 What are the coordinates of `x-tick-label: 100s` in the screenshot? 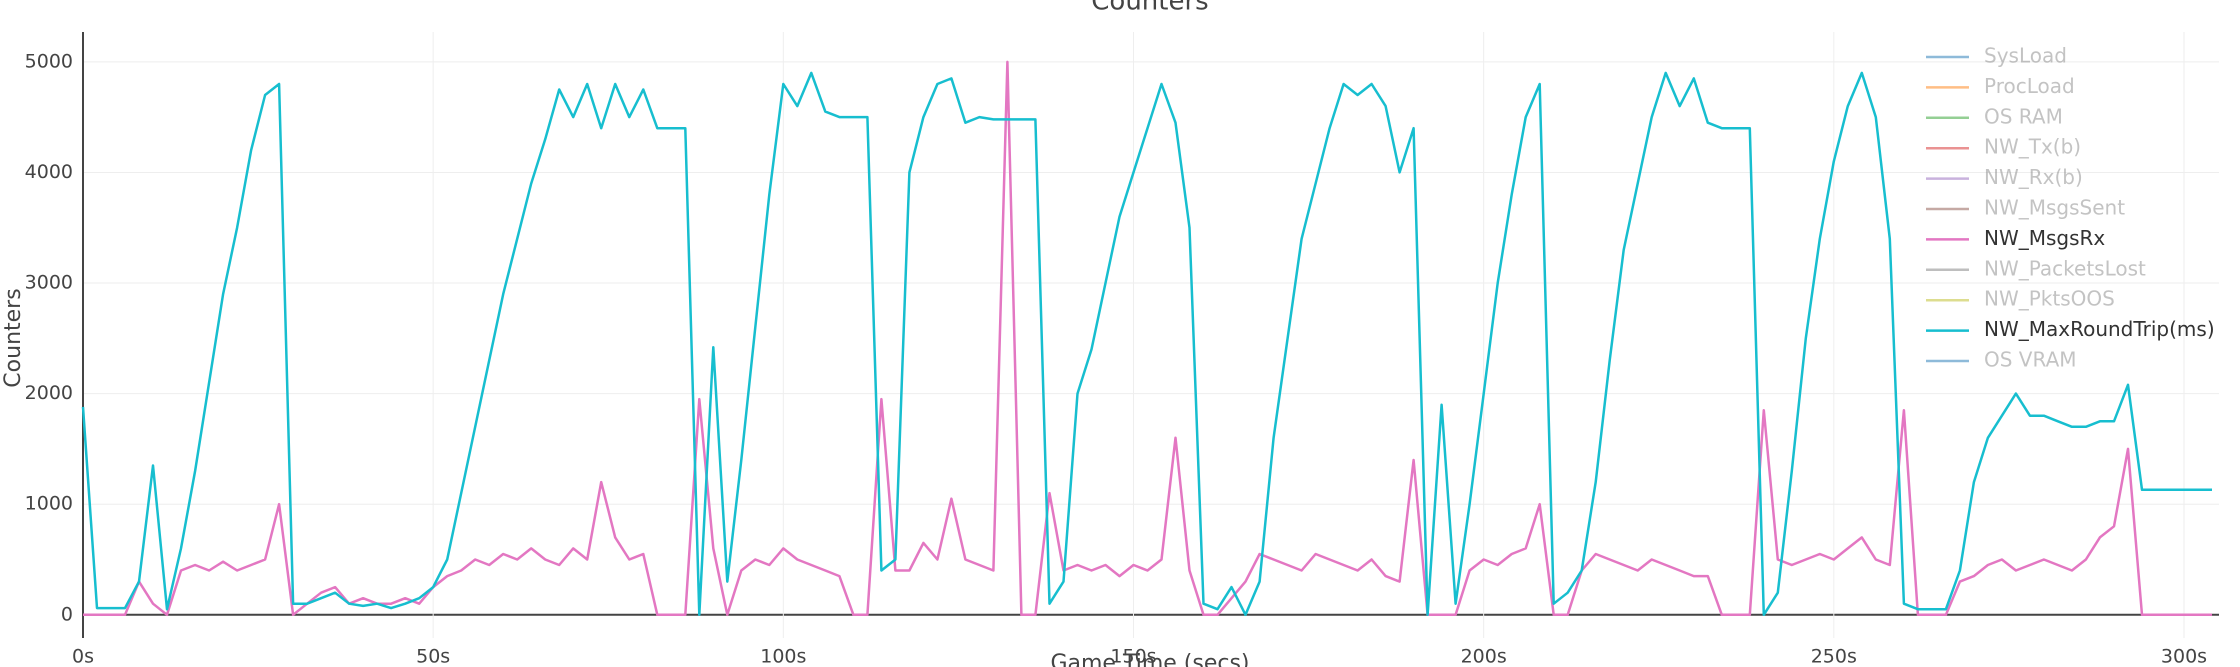 It's located at (783, 656).